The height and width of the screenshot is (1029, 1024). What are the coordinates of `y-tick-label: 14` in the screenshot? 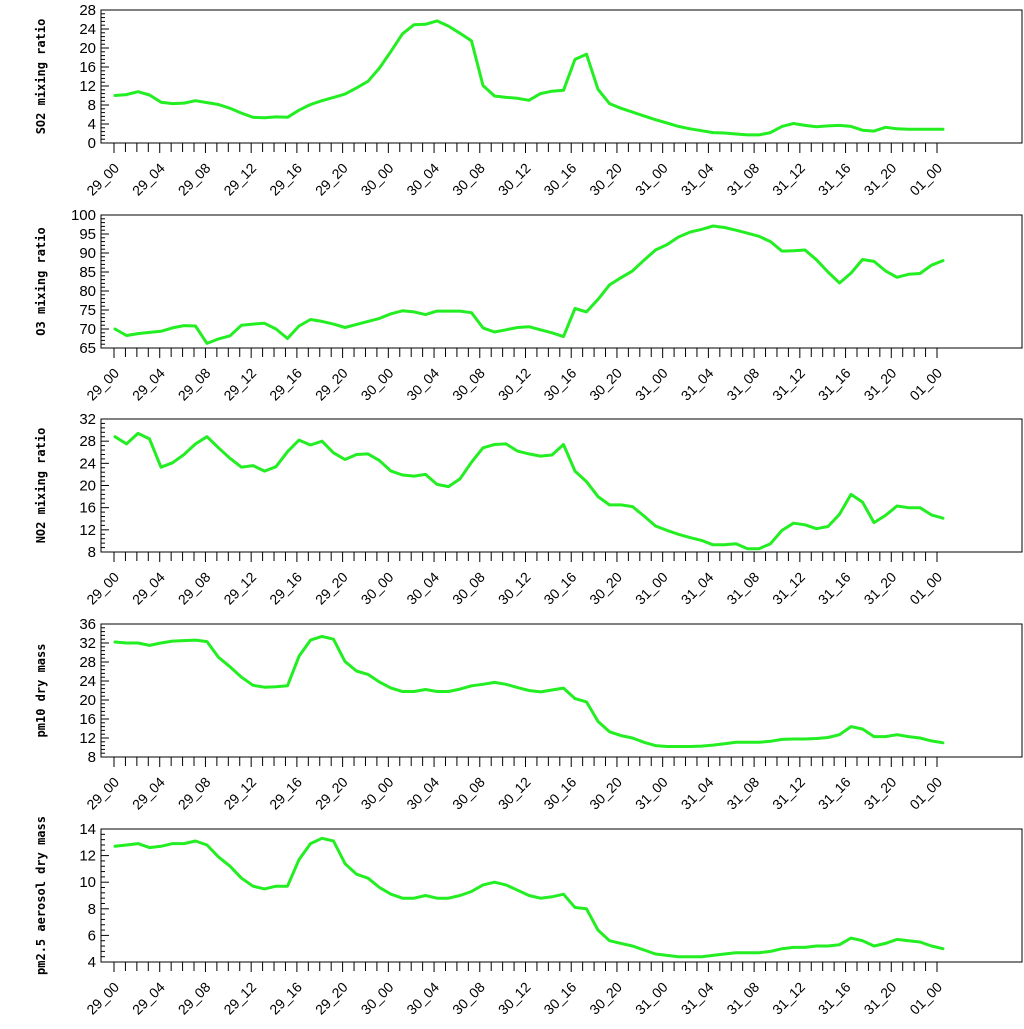 It's located at (87, 829).